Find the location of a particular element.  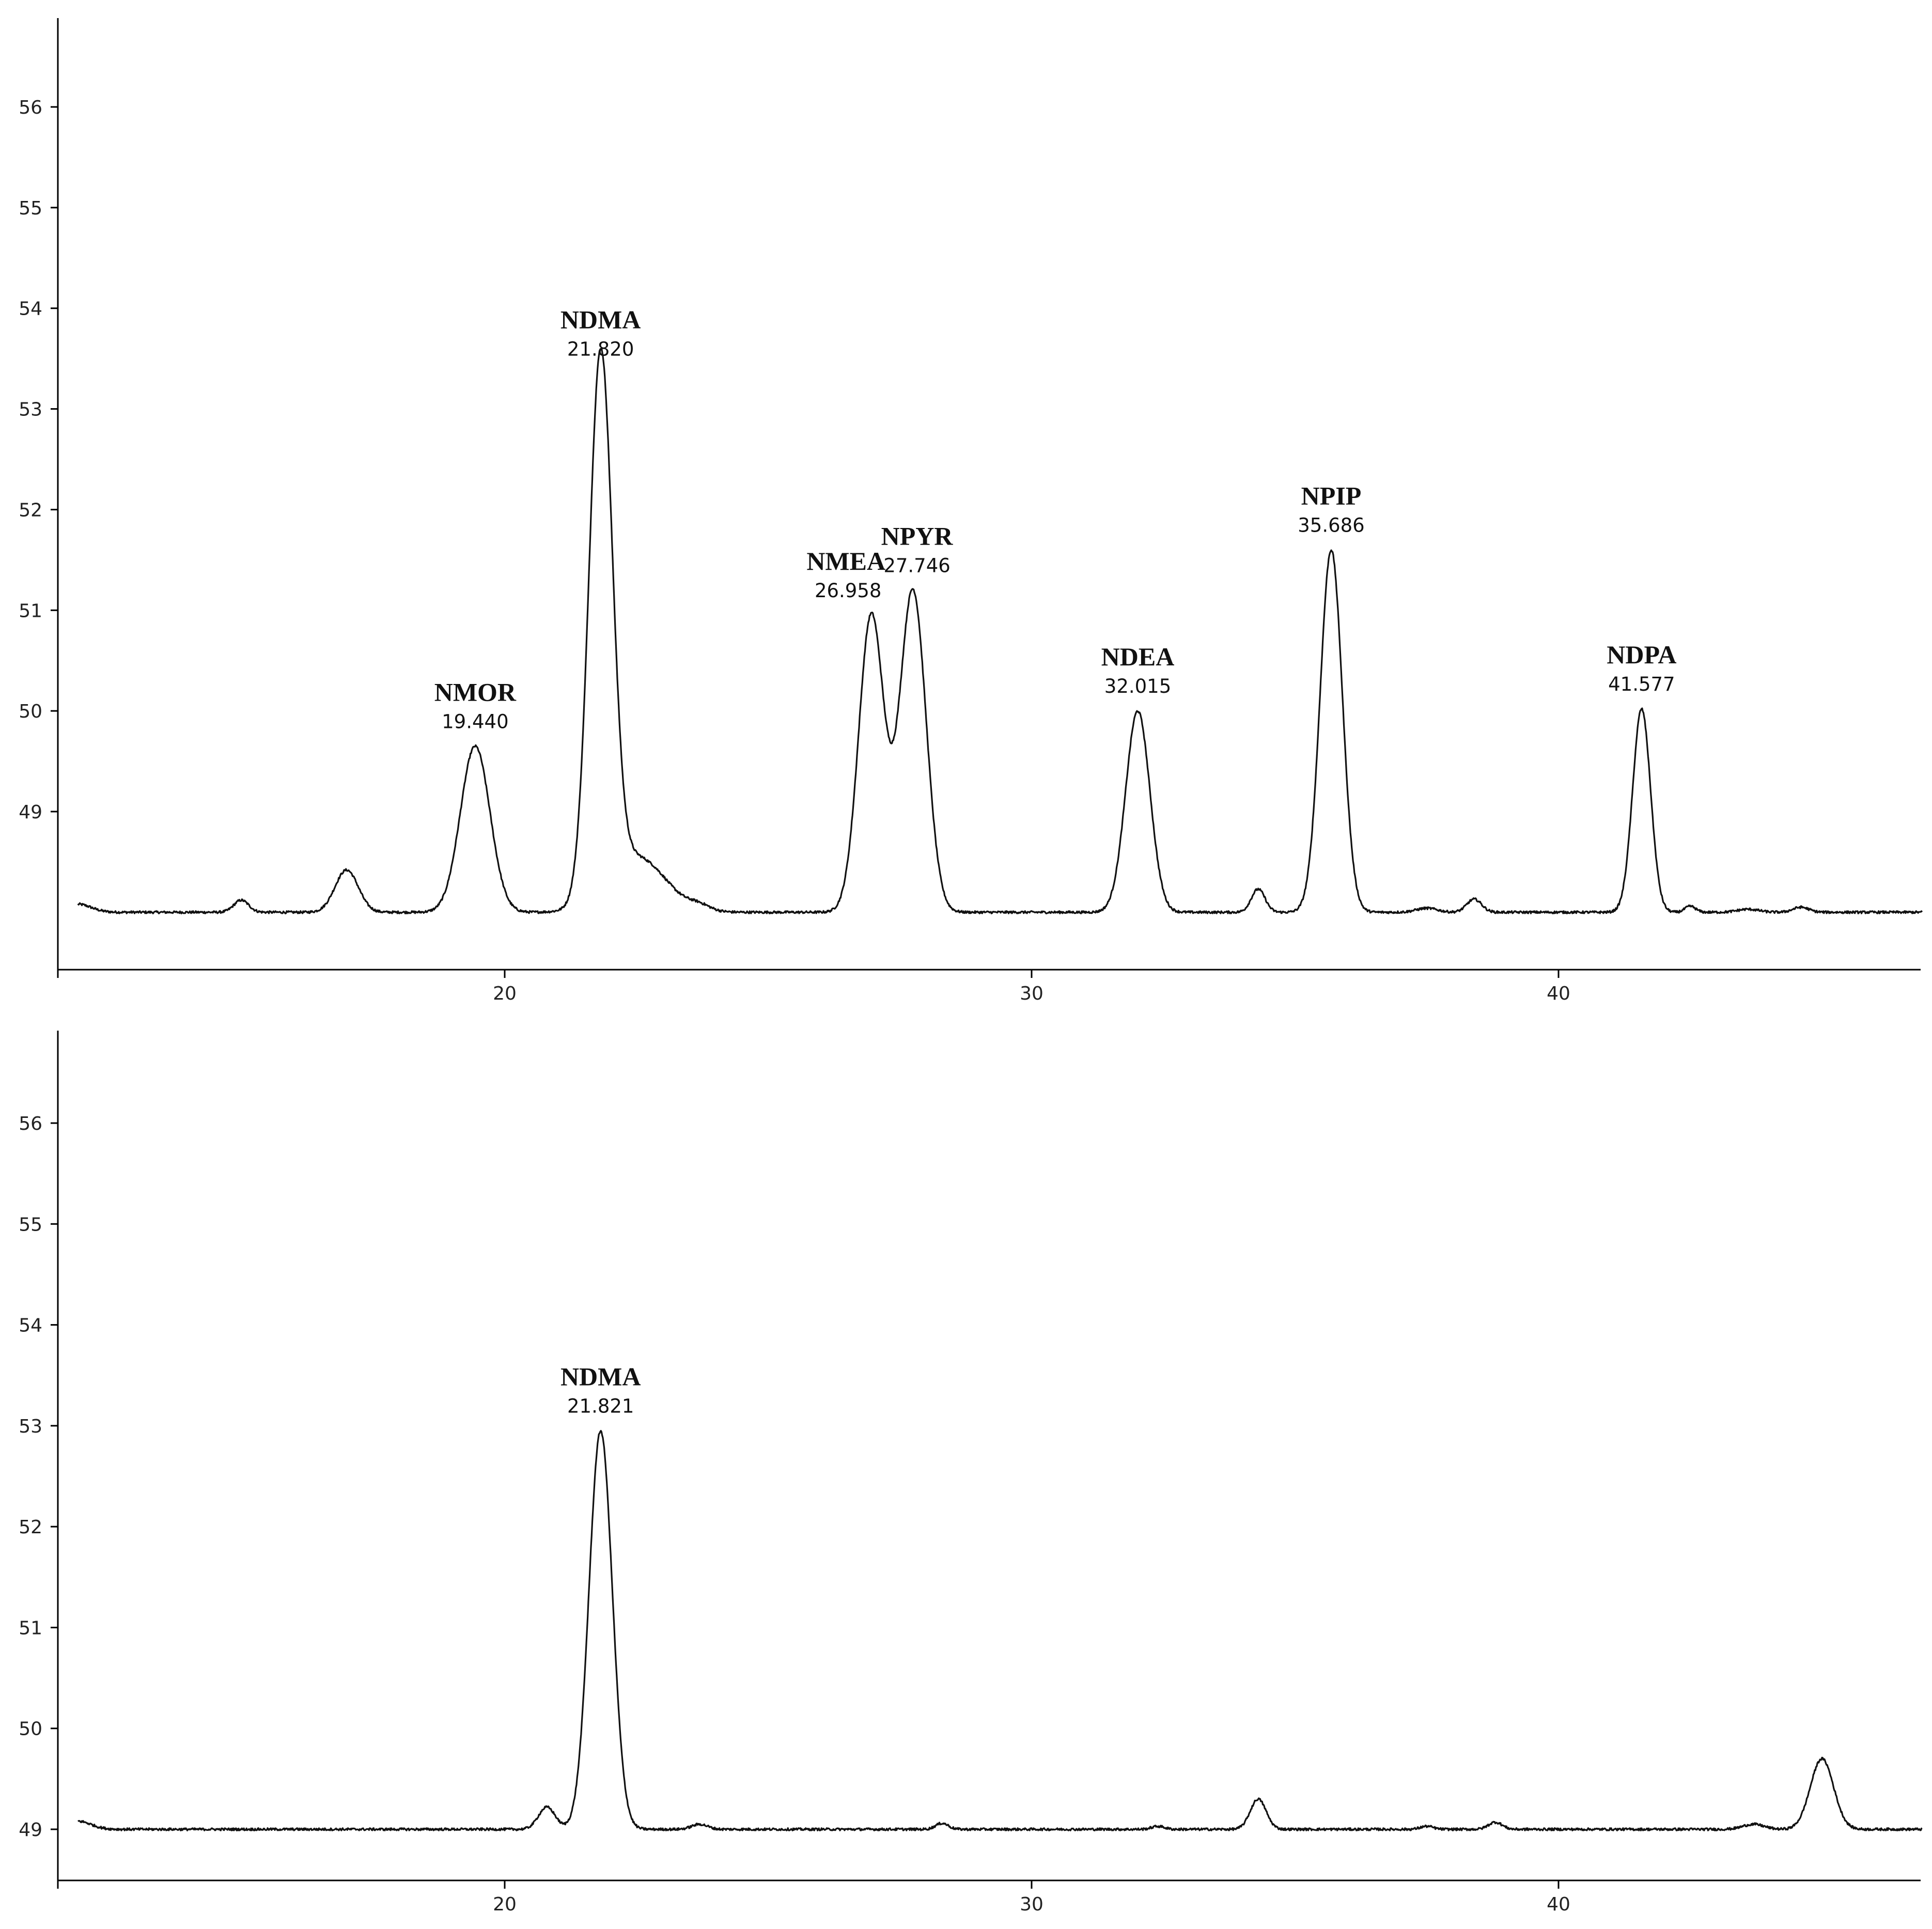

peak-name-label: NPIP is located at coordinates (1331, 495).